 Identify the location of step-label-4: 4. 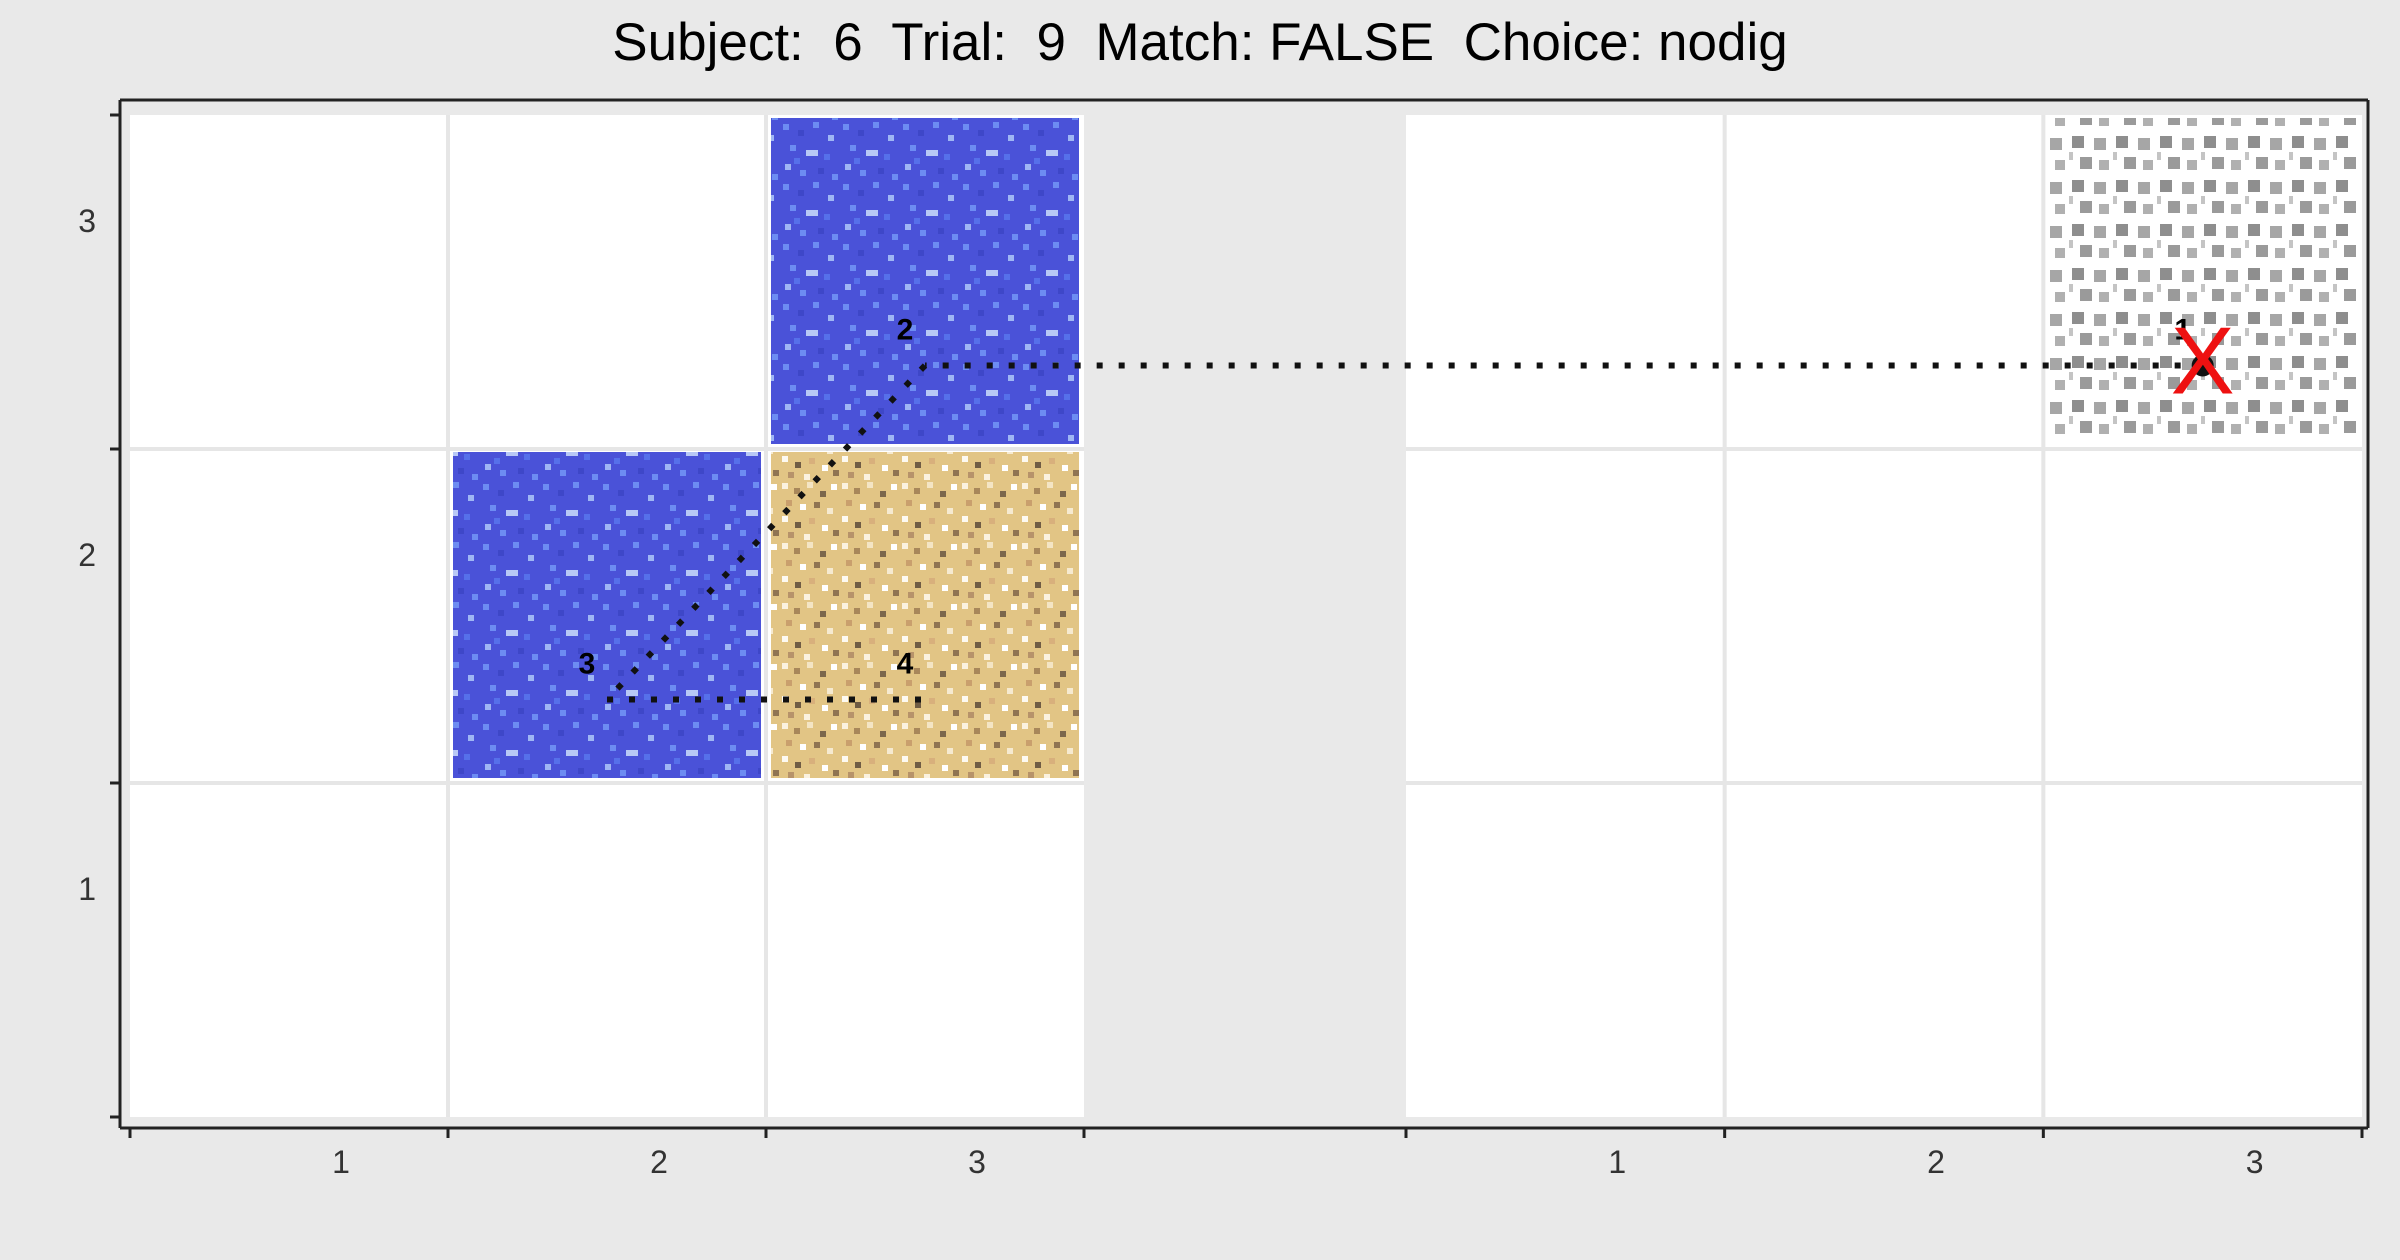
(905, 664).